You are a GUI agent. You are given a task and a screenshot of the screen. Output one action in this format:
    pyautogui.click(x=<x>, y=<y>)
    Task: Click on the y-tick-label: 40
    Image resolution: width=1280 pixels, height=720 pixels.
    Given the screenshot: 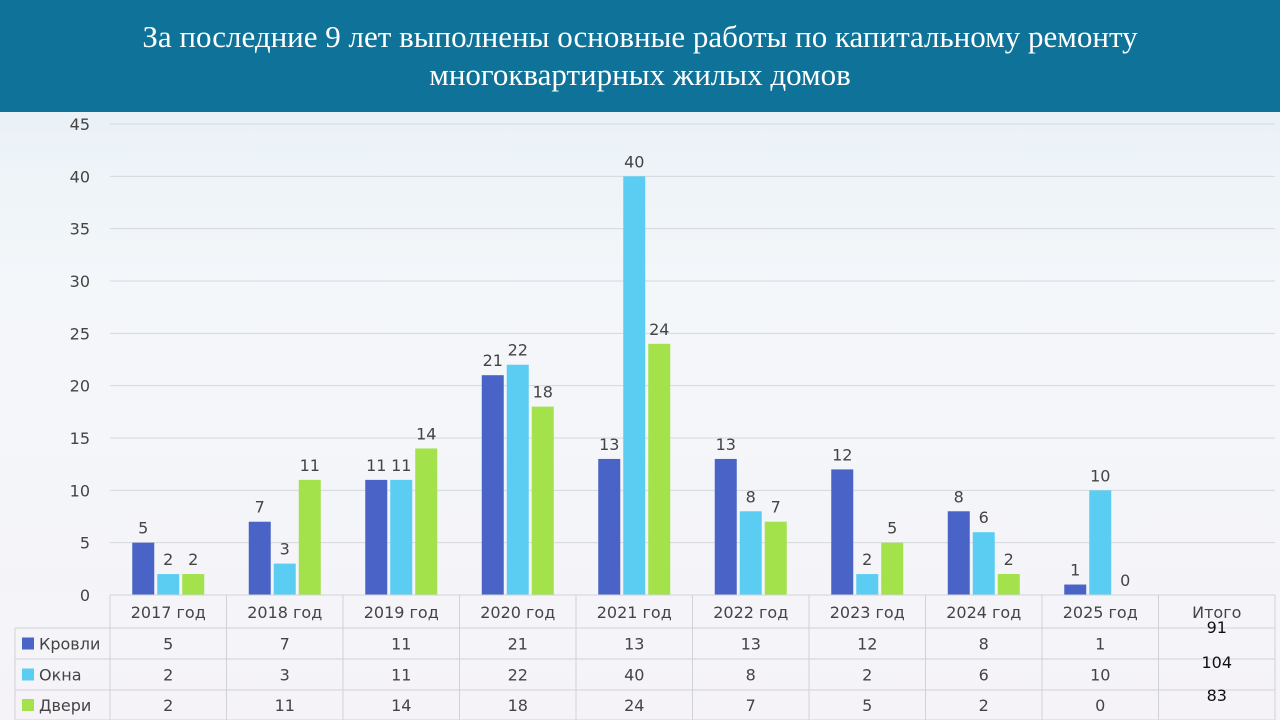 What is the action you would take?
    pyautogui.click(x=80, y=176)
    